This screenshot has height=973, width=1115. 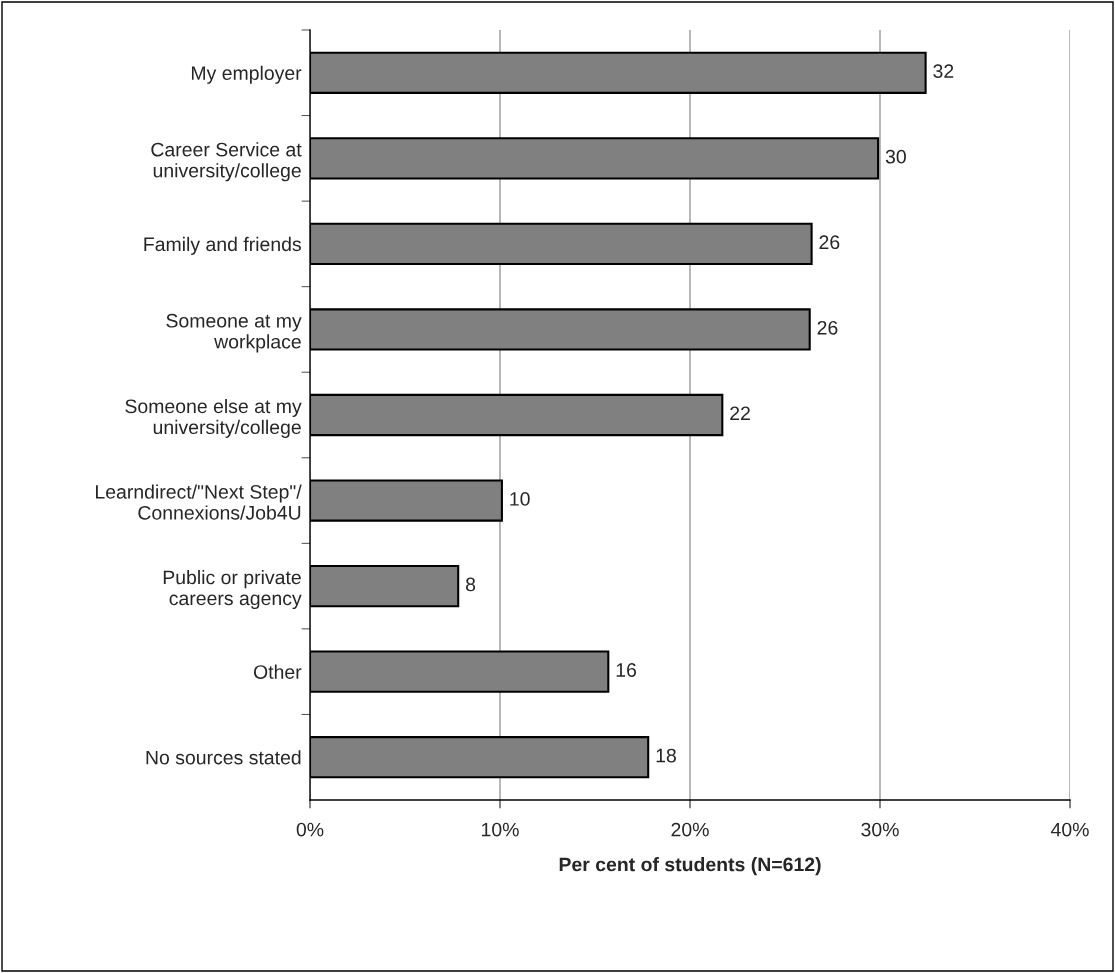 What do you see at coordinates (895, 156) in the screenshot?
I see `data-label: 30` at bounding box center [895, 156].